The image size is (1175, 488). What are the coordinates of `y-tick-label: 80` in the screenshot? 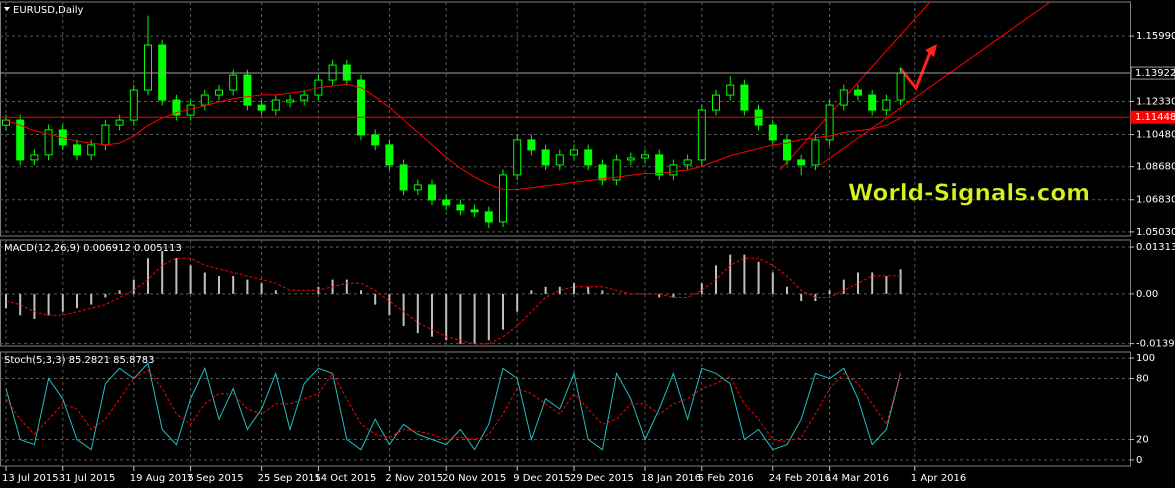 It's located at (1142, 378).